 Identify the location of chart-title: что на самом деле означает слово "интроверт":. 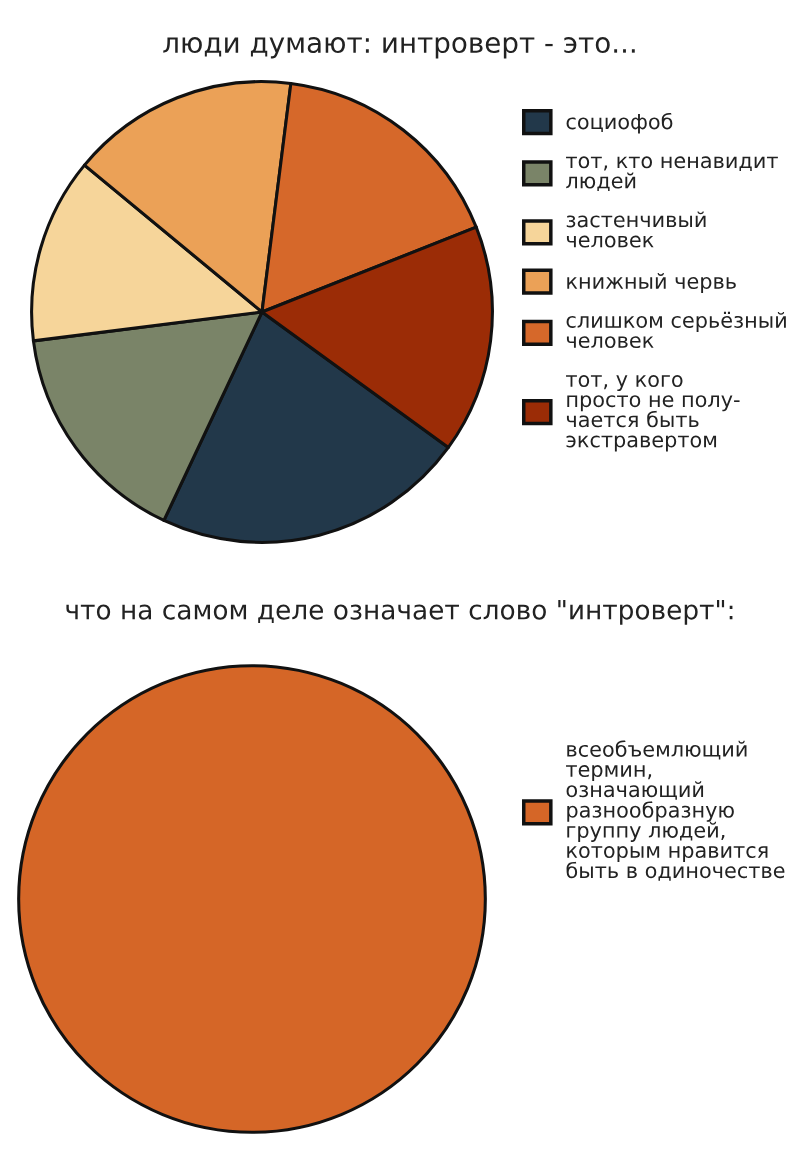
(399, 612).